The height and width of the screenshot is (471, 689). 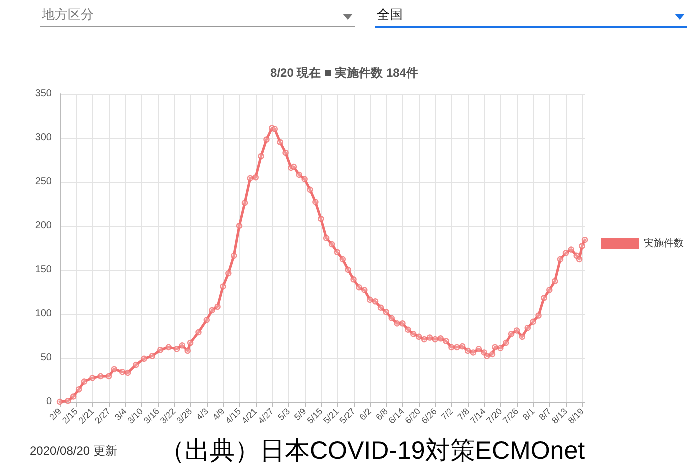 What do you see at coordinates (344, 73) in the screenshot?
I see `chart-title: 8/20 現在 ■ 実施件数 184件` at bounding box center [344, 73].